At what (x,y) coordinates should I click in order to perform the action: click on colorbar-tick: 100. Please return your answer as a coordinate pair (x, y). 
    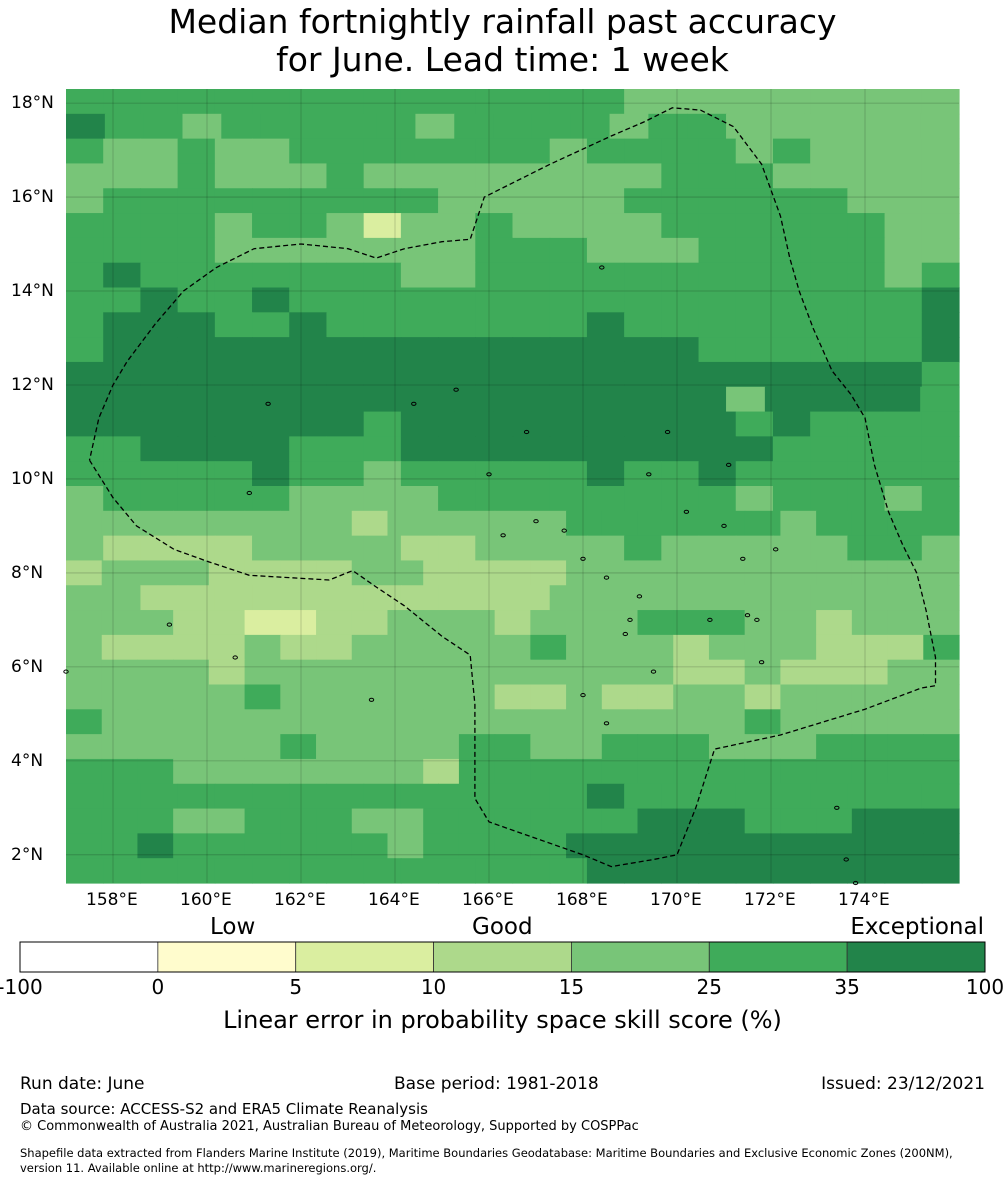
    Looking at the image, I should click on (985, 987).